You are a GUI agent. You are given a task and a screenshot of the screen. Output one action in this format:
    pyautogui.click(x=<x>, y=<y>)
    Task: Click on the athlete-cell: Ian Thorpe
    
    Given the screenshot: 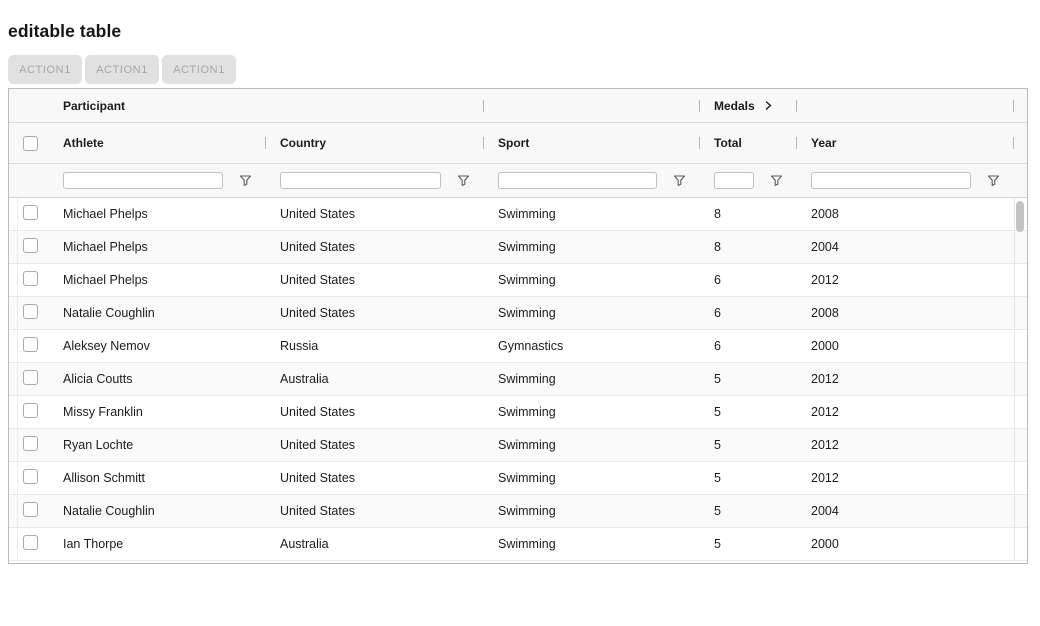 What is the action you would take?
    pyautogui.click(x=93, y=544)
    